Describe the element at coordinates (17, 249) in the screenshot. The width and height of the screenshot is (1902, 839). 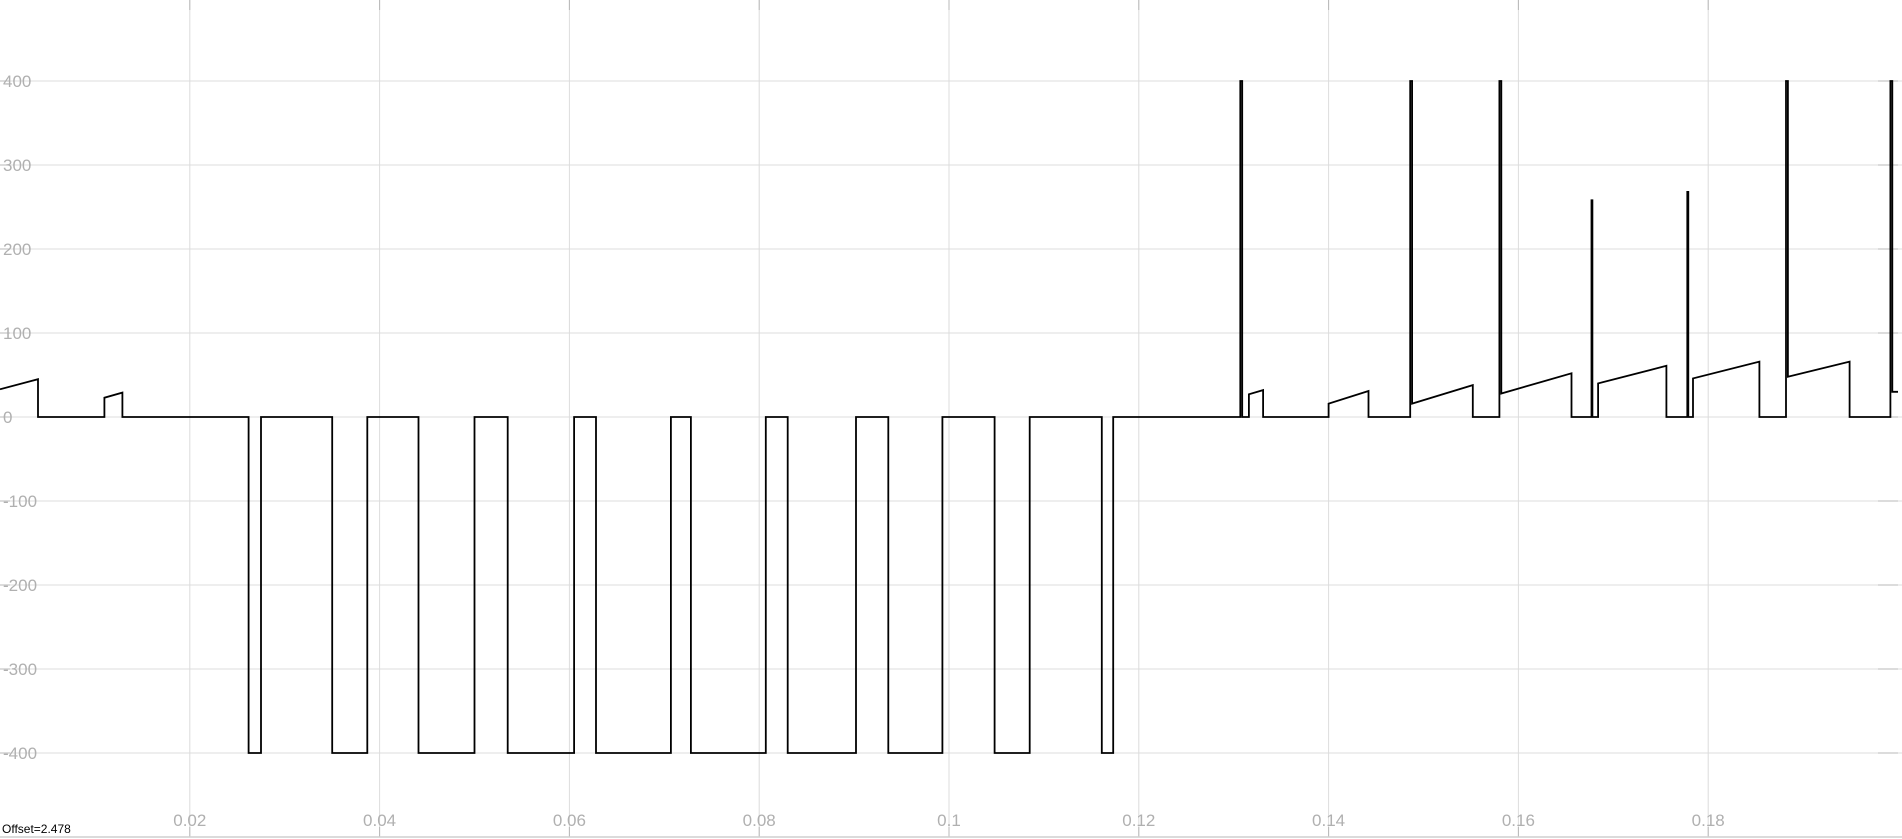
I see `y-tick-label: 200` at that location.